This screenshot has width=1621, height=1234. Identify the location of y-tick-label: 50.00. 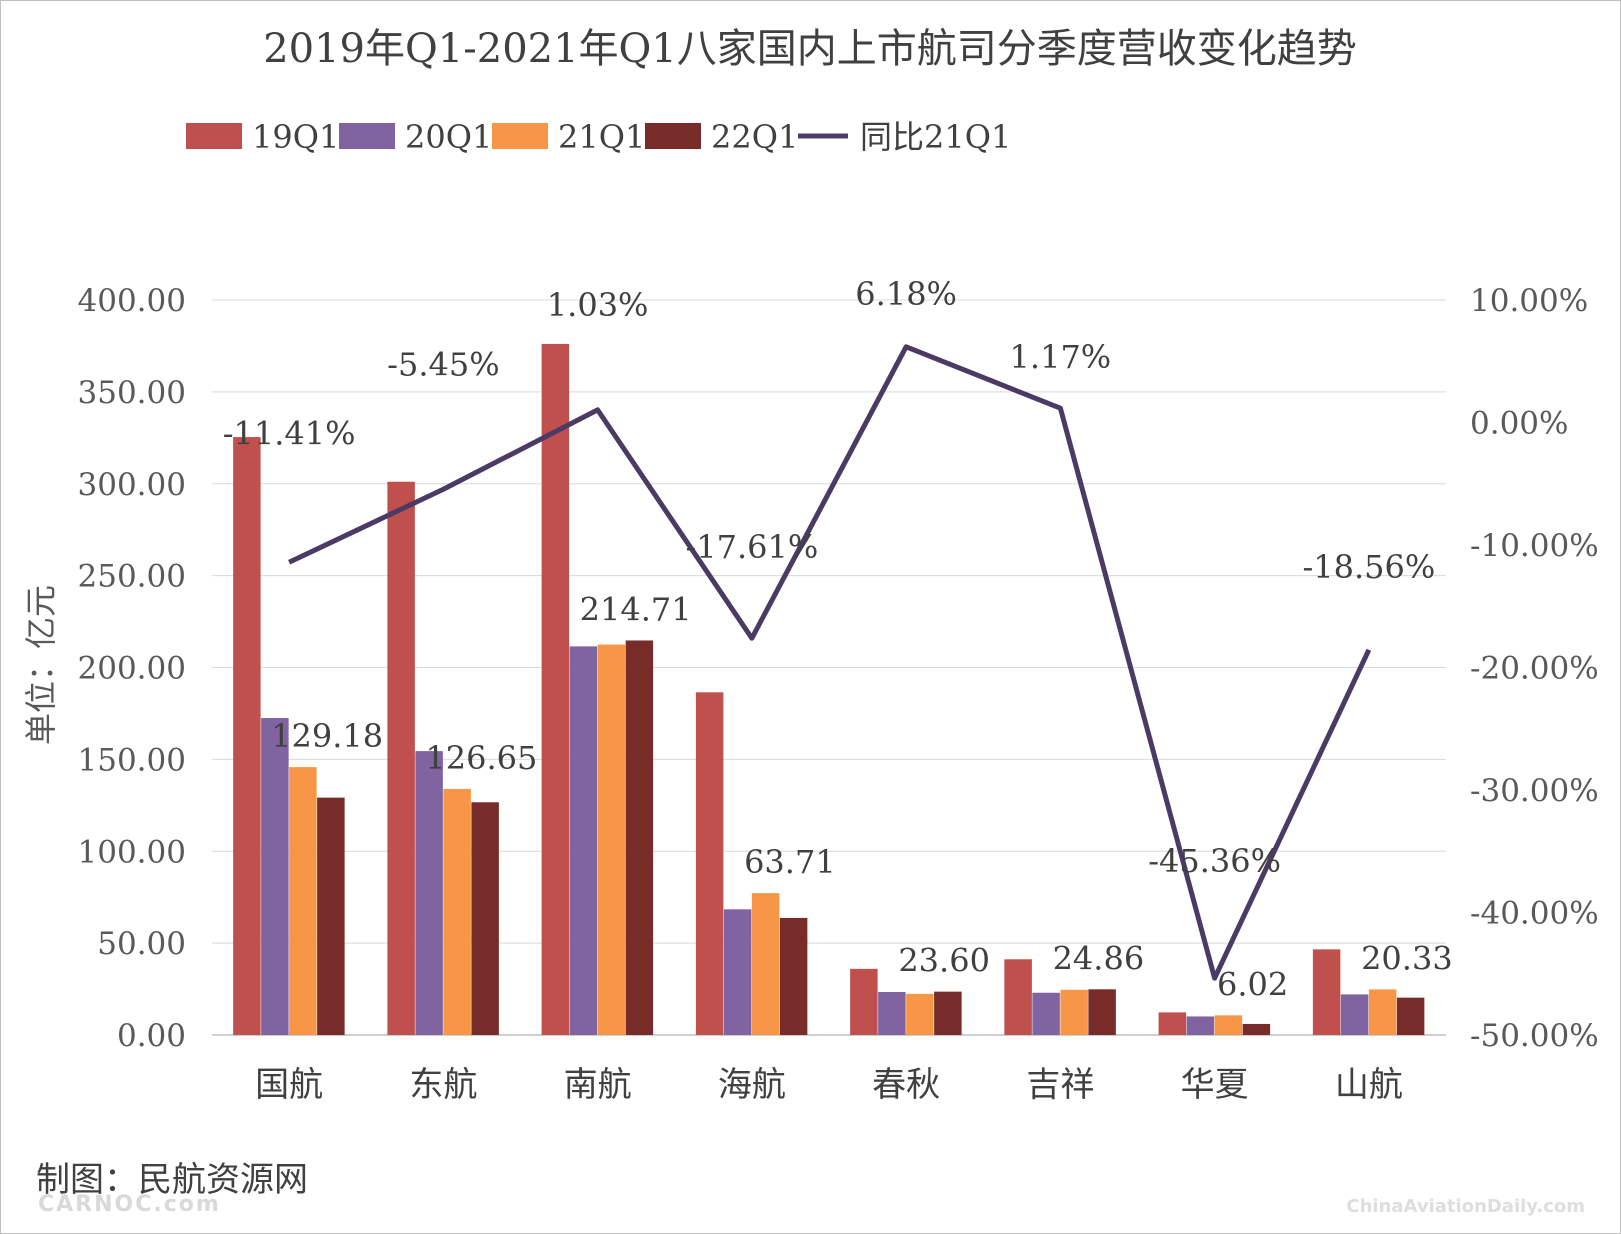
(141, 944).